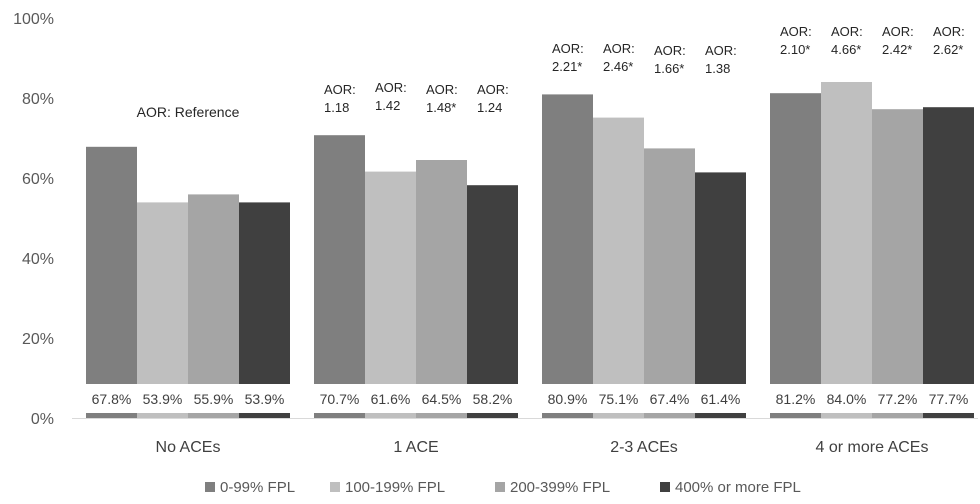  Describe the element at coordinates (214, 399) in the screenshot. I see `data-label: 55.9%` at that location.